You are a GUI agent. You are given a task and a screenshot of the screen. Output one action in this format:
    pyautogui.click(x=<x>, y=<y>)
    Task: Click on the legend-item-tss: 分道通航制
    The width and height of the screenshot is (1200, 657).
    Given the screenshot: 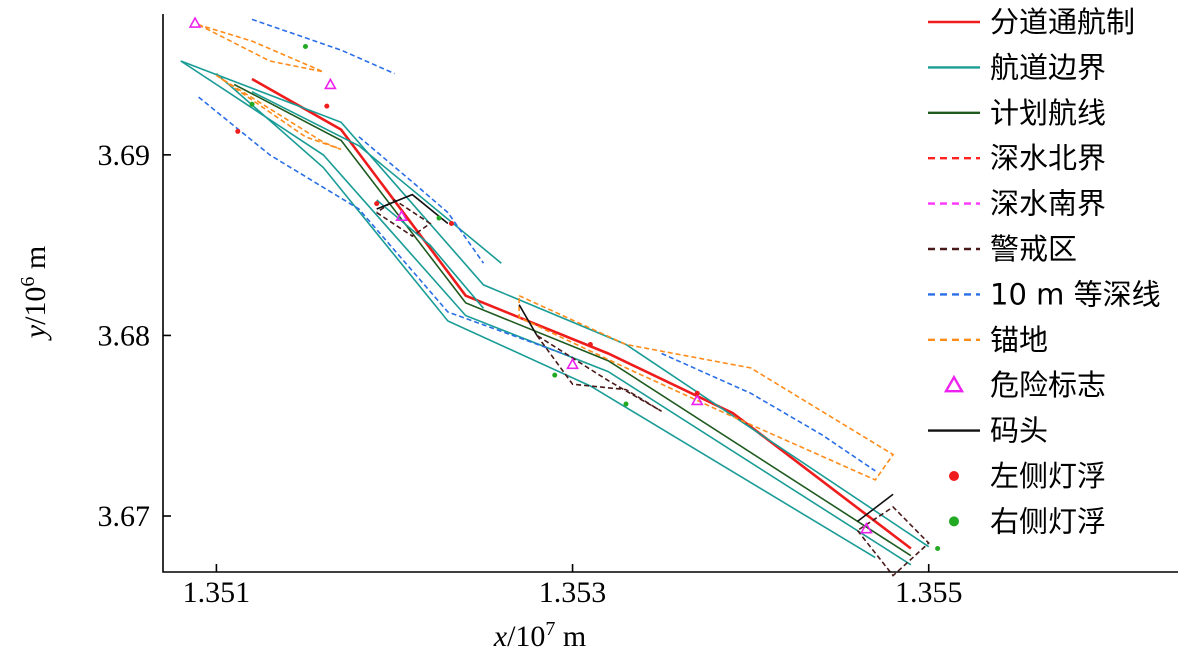 What is the action you would take?
    pyautogui.click(x=1031, y=22)
    